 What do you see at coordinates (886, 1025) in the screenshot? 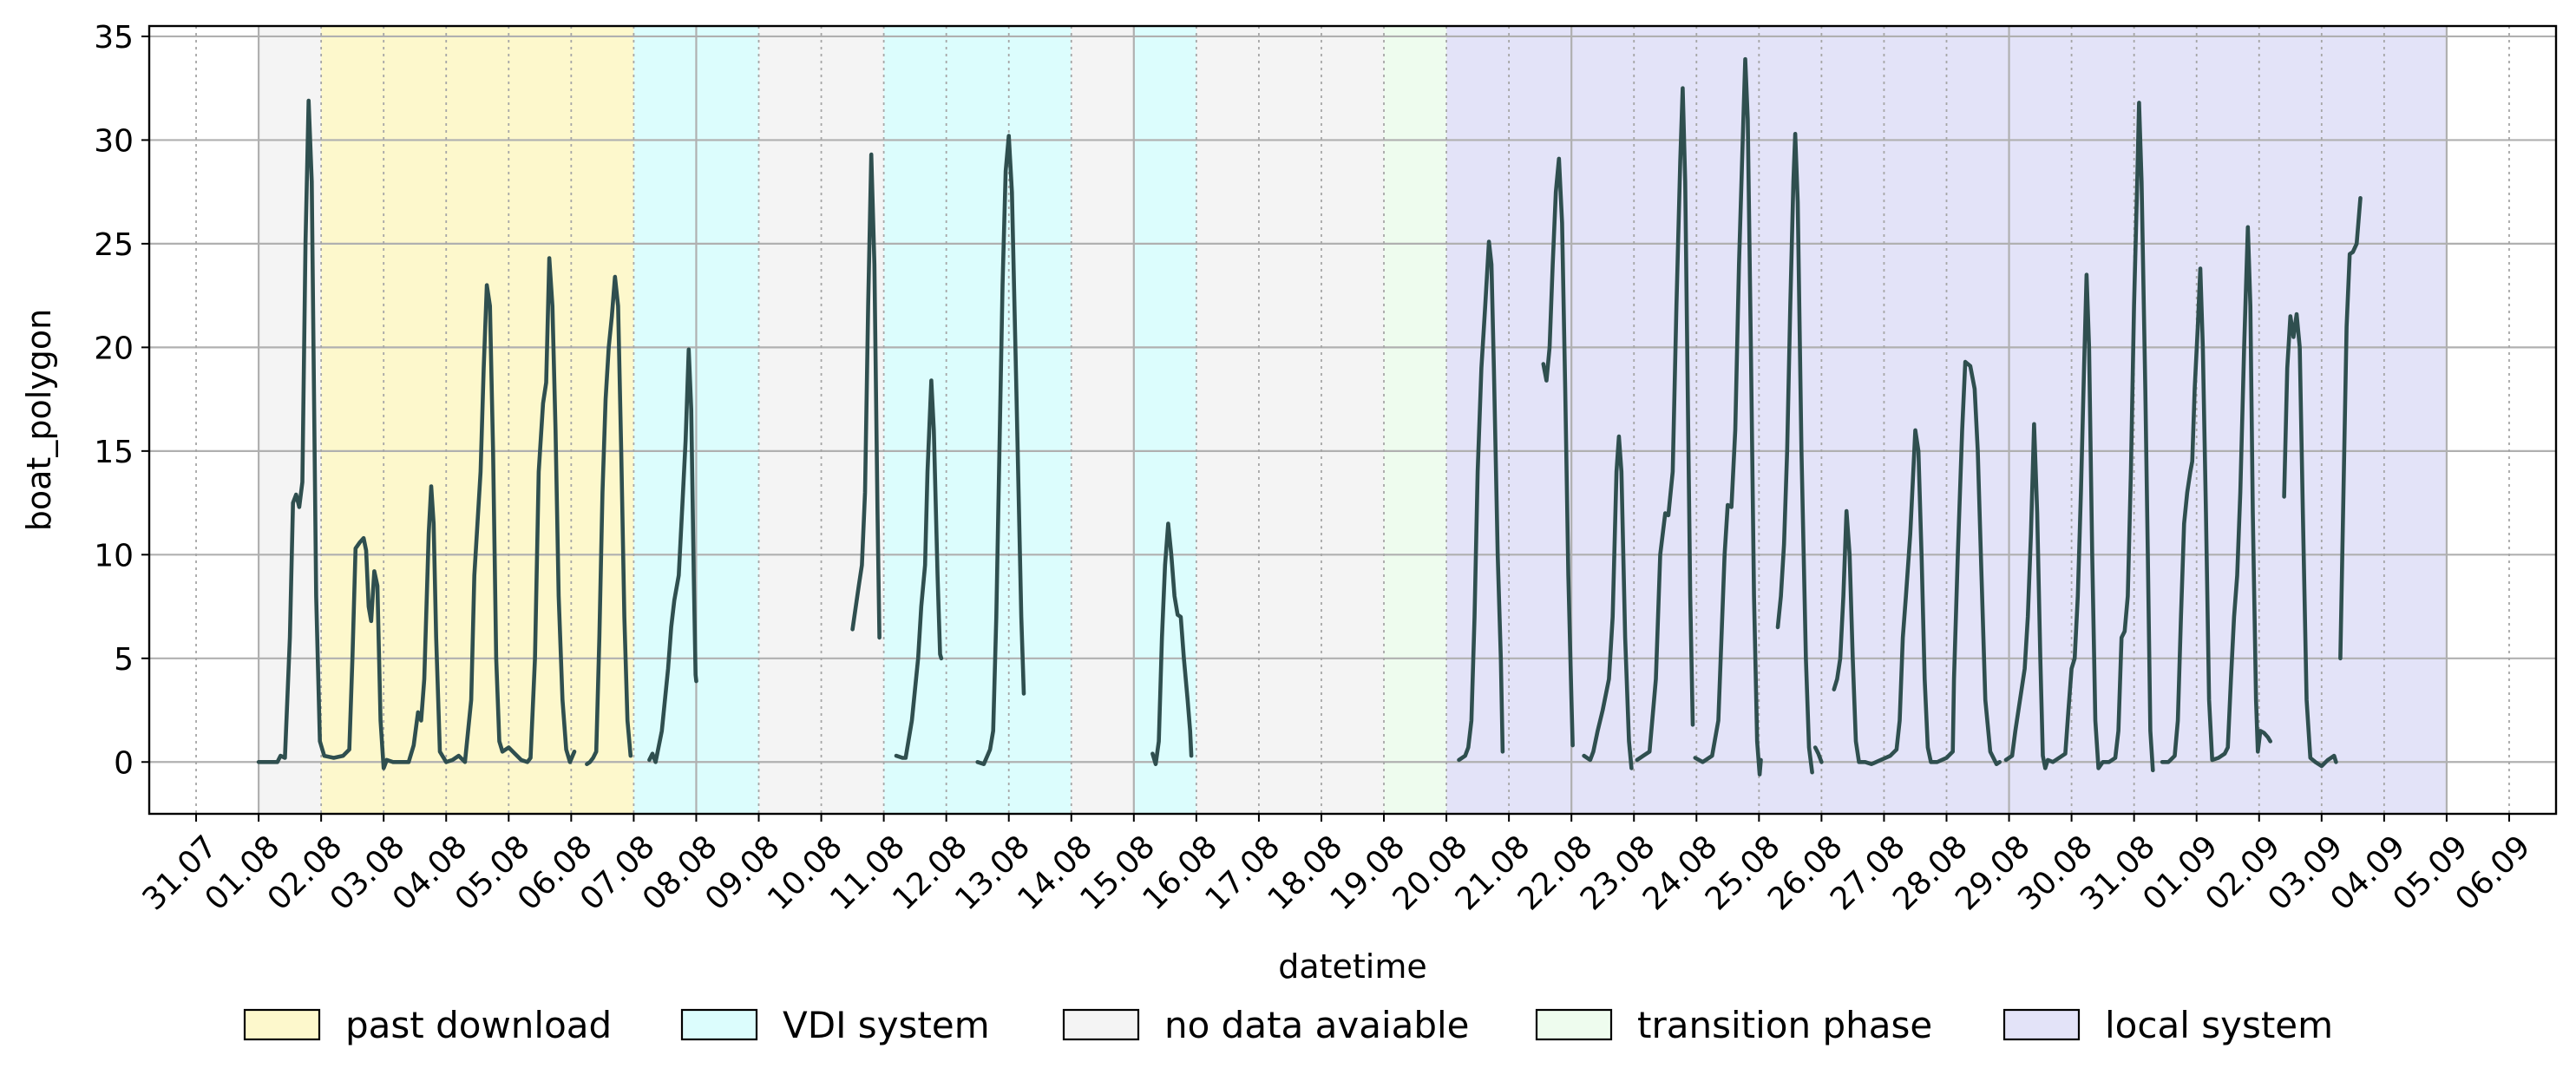
I see `legend-label: VDI system` at bounding box center [886, 1025].